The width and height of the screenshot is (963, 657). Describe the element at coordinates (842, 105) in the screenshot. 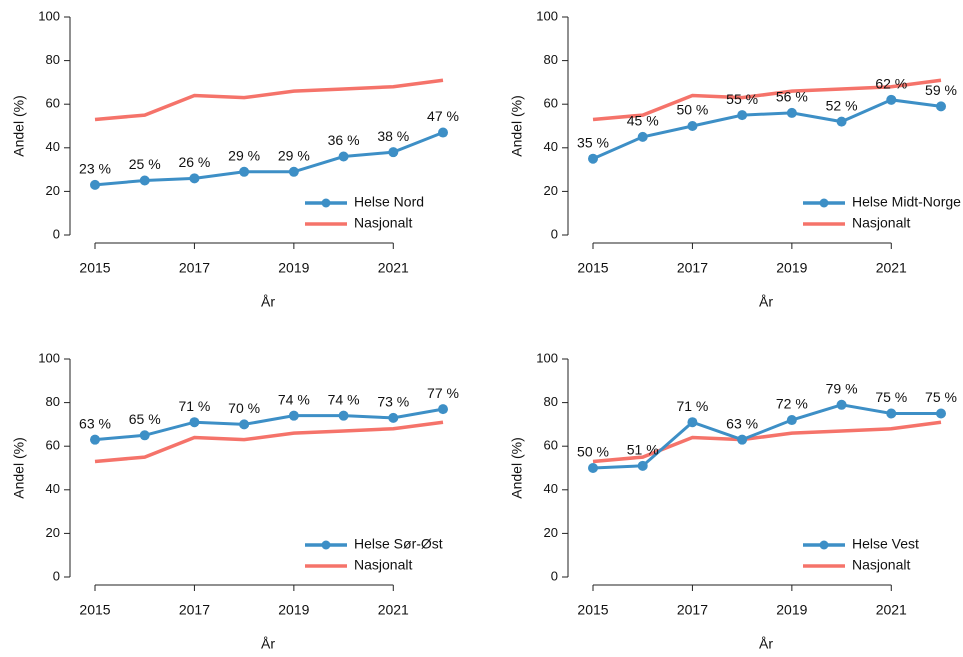

I see `value-label: 52 %` at that location.